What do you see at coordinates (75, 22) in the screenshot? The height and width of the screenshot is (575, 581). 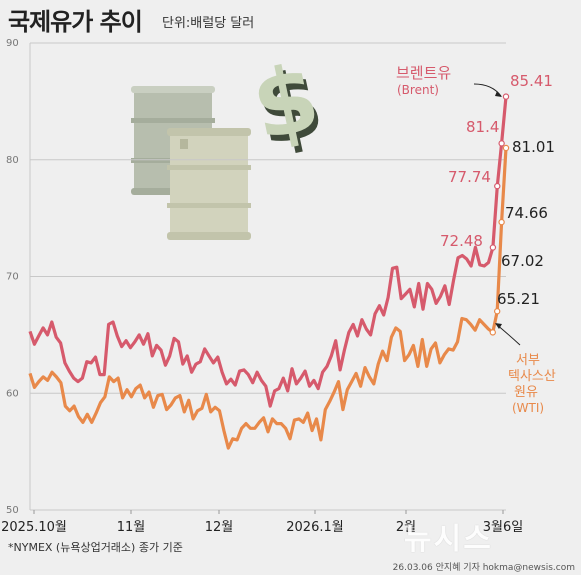 I see `page-title: 국제유가 추이` at bounding box center [75, 22].